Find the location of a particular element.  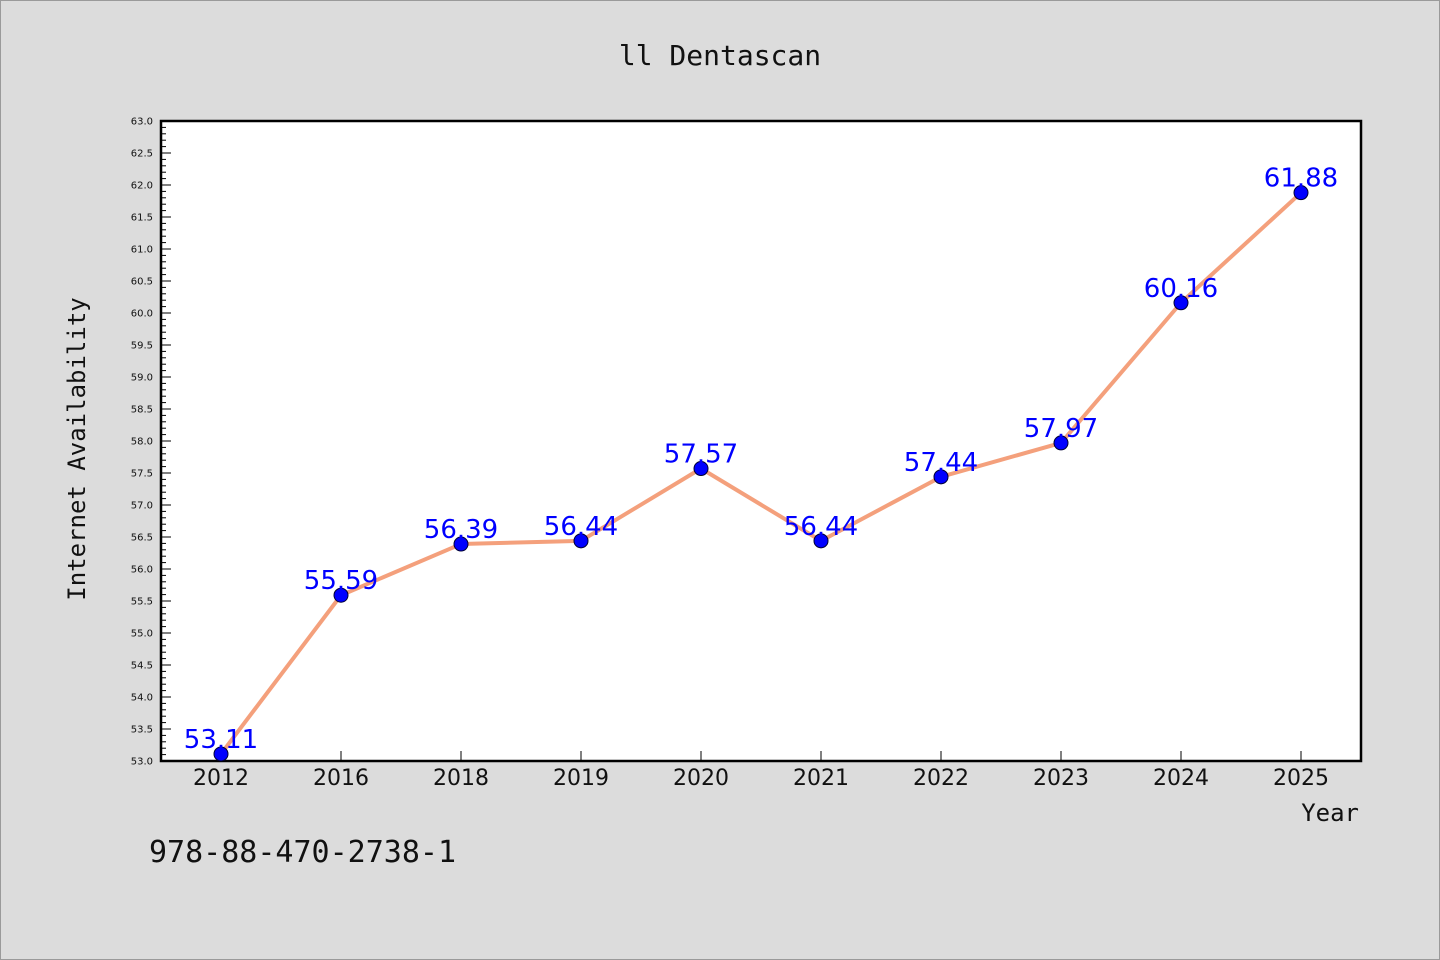

y-tick-label: 59.0 is located at coordinates (142, 378).